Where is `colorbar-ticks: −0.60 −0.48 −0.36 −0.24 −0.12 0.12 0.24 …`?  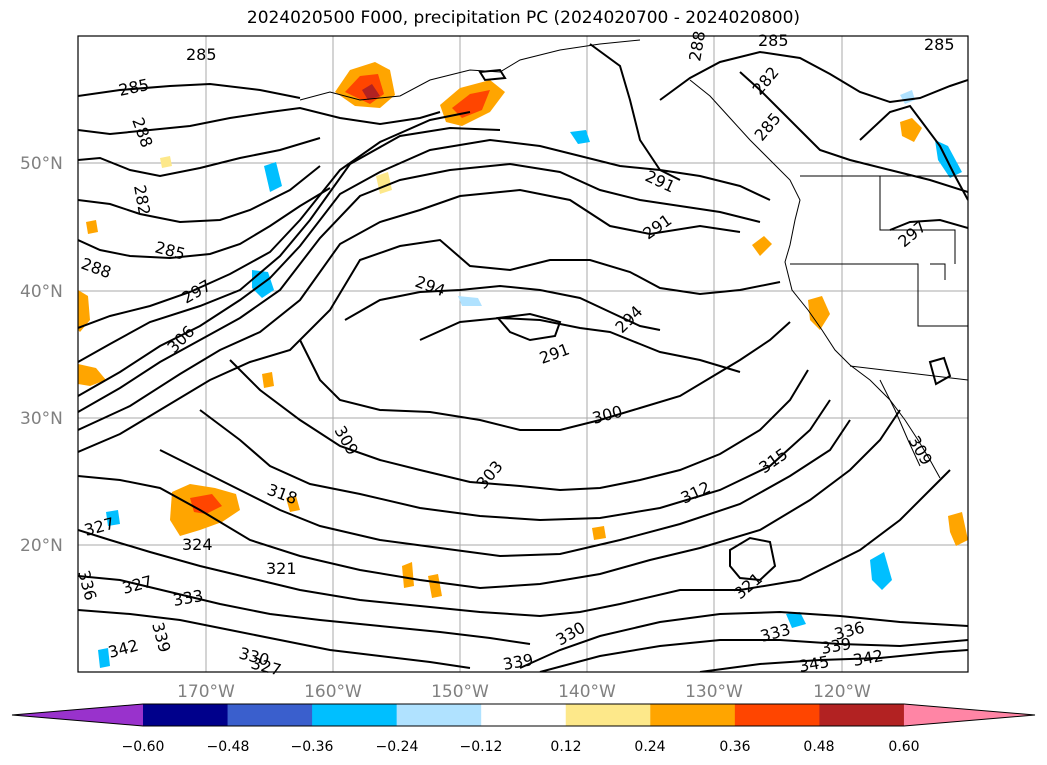 colorbar-ticks: −0.60 −0.48 −0.36 −0.24 −0.12 0.12 0.24 … is located at coordinates (521, 747).